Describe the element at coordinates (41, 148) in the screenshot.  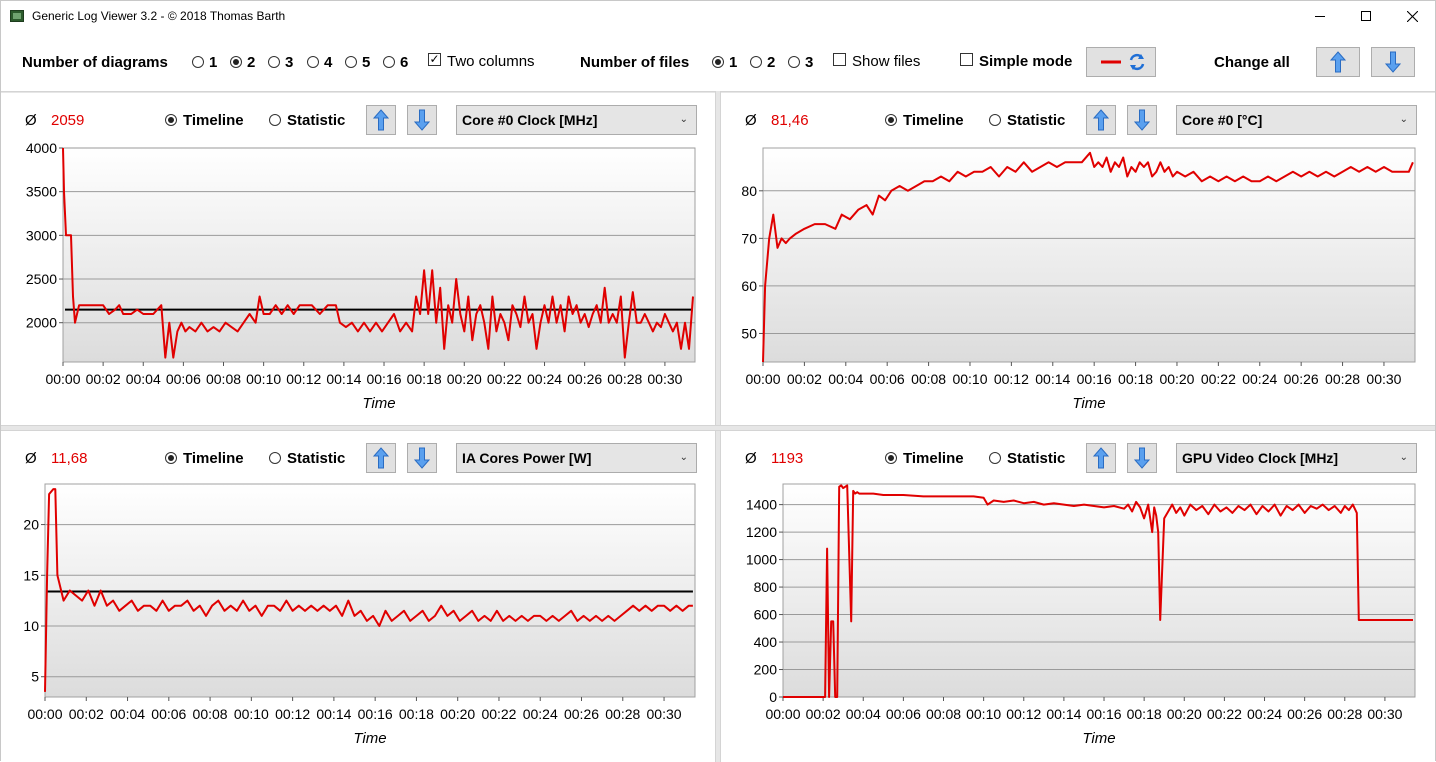
I see `y-tick-label: 4000` at that location.